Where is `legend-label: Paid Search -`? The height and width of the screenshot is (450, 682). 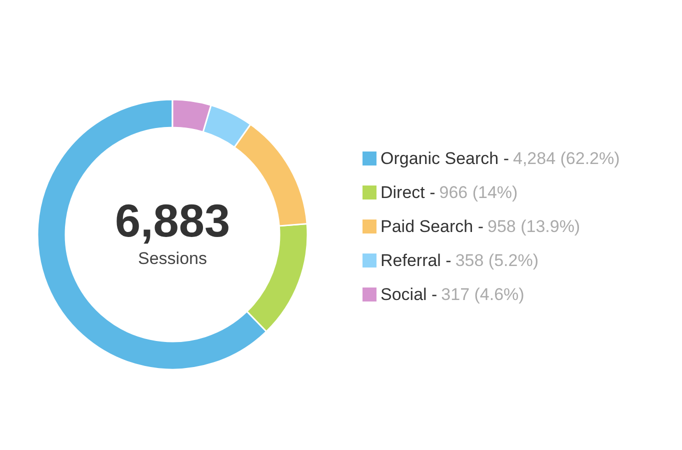
legend-label: Paid Search - is located at coordinates (432, 226).